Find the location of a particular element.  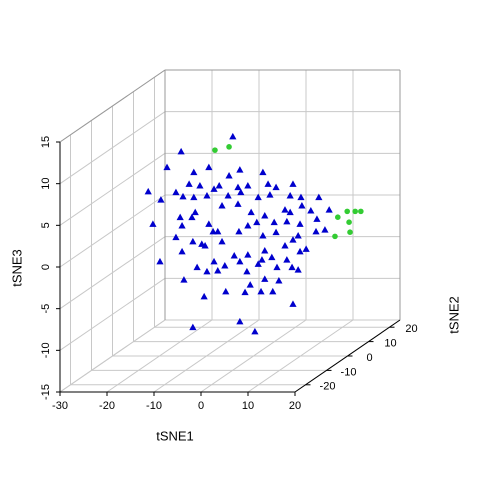

y-tick-label: 10 is located at coordinates (390, 344).